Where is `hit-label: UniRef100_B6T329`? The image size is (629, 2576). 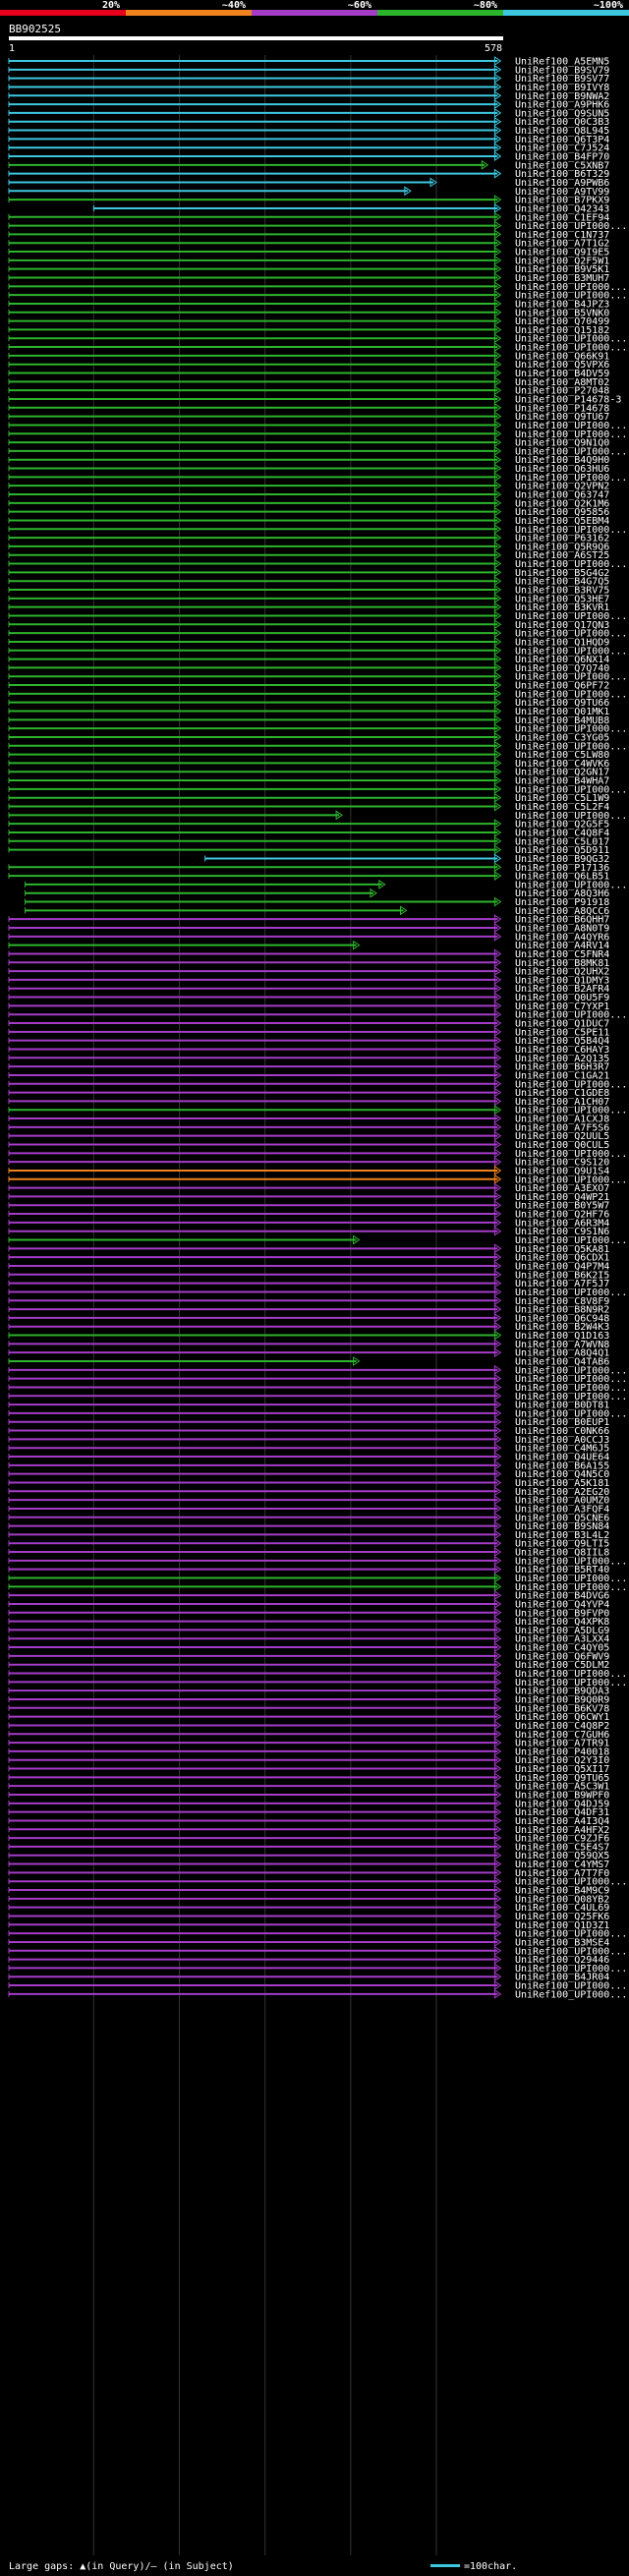
hit-label: UniRef100_B6T329 is located at coordinates (562, 174).